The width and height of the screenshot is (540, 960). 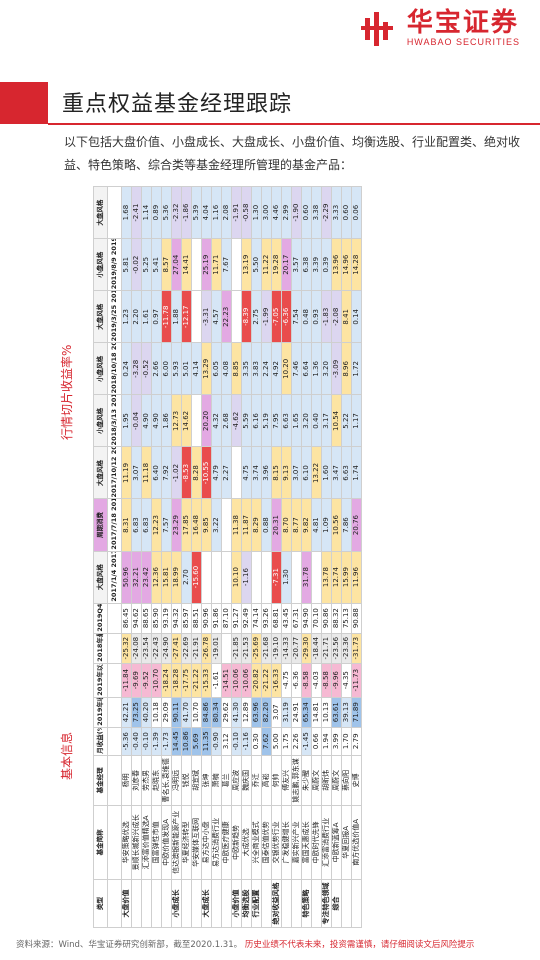 What do you see at coordinates (176, 780) in the screenshot?
I see `table-cell: 冯明远` at bounding box center [176, 780].